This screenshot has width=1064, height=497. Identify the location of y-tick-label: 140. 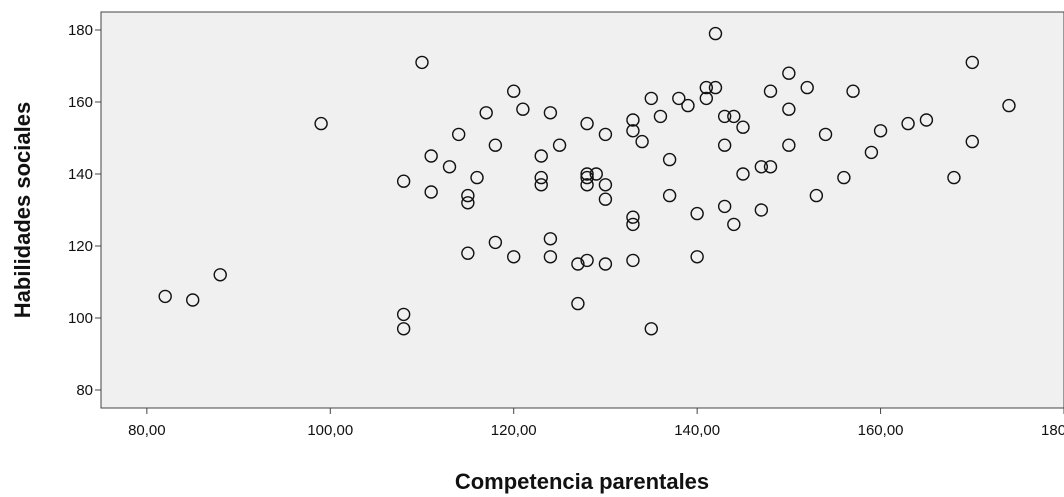
(80, 174).